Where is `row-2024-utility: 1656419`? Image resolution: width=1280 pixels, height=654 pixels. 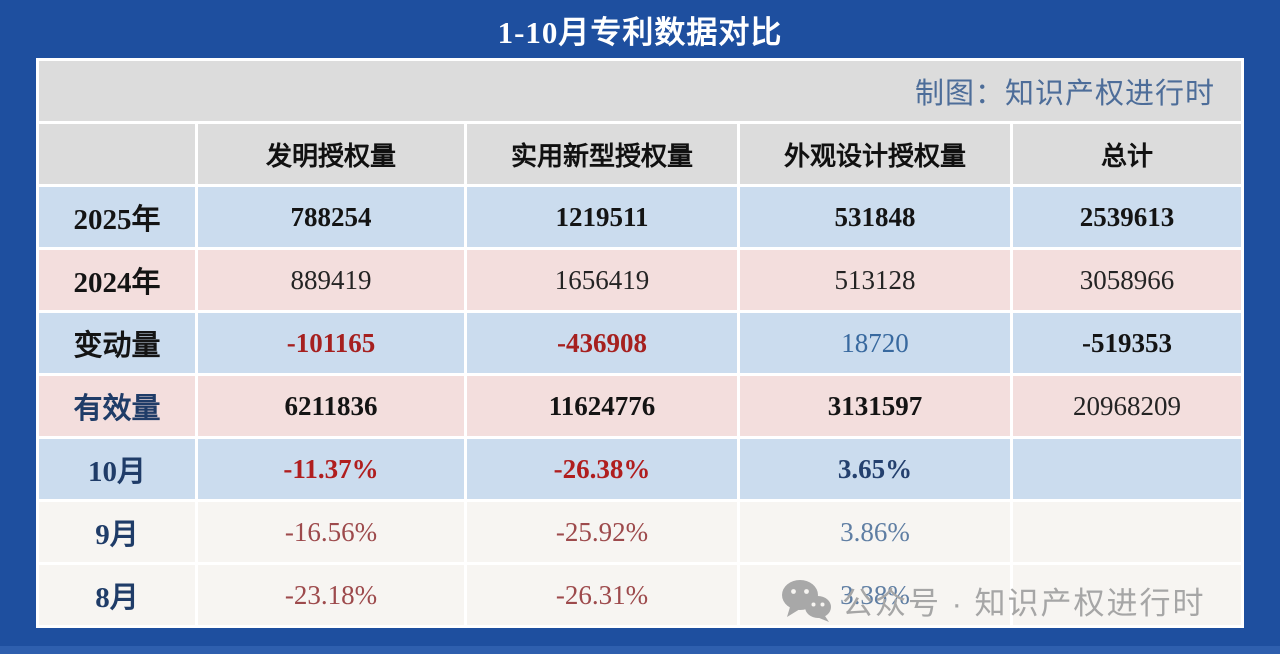 row-2024-utility: 1656419 is located at coordinates (602, 280).